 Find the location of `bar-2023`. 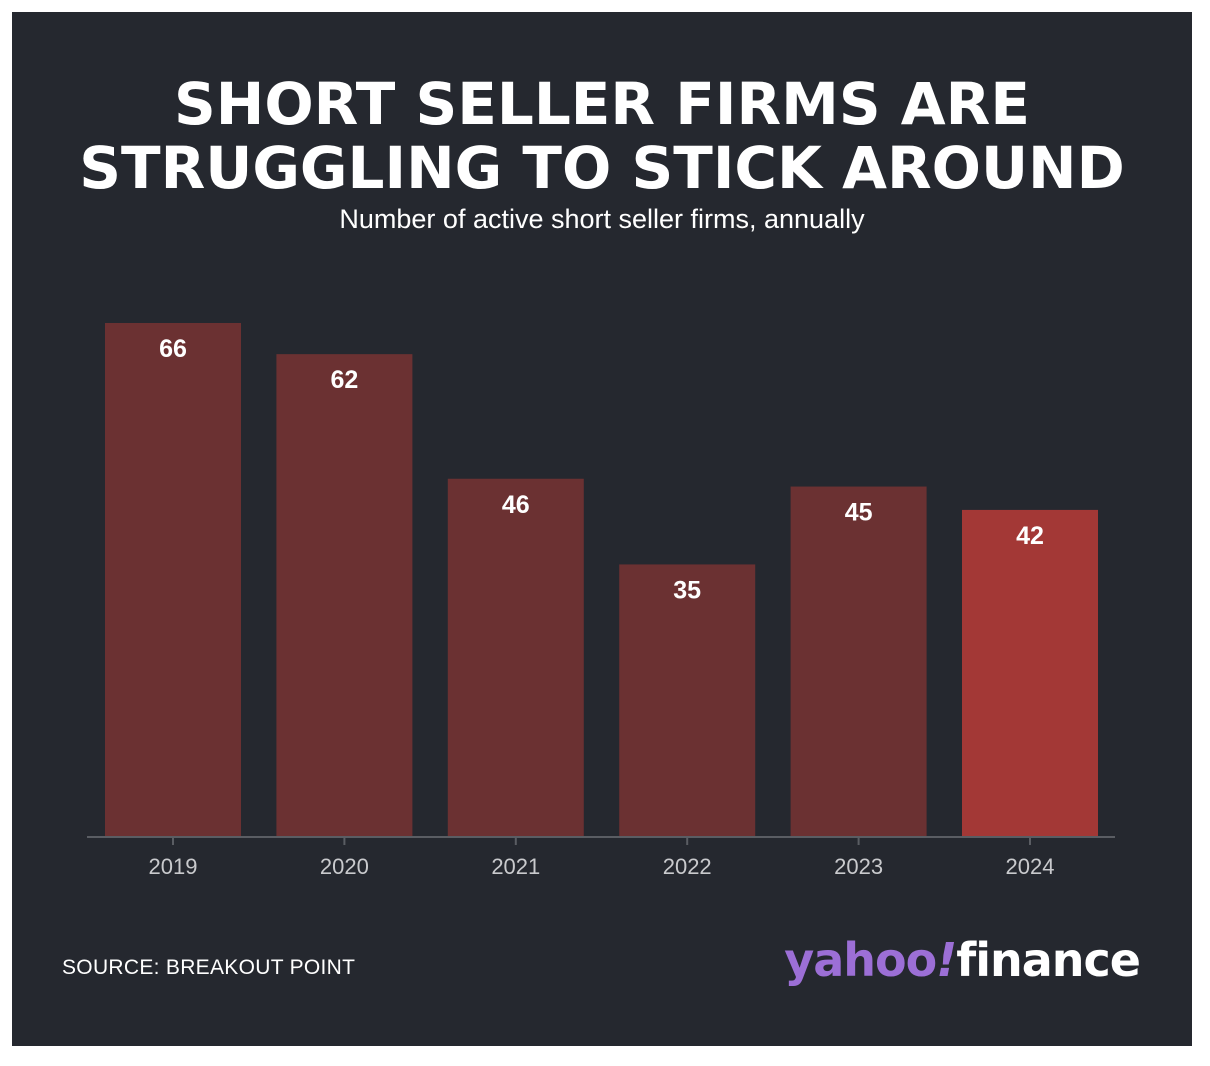

bar-2023 is located at coordinates (858, 661).